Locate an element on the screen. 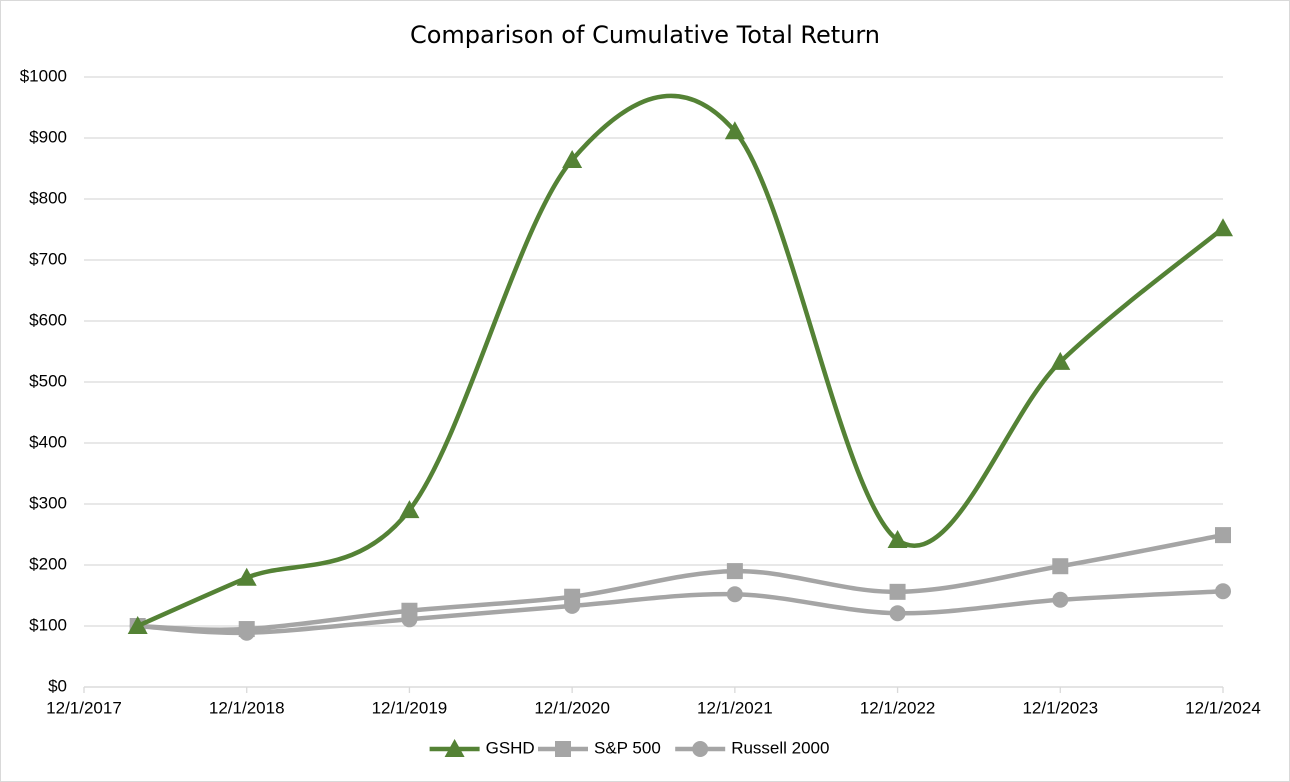  y-tick-label: $700 is located at coordinates (48, 258).